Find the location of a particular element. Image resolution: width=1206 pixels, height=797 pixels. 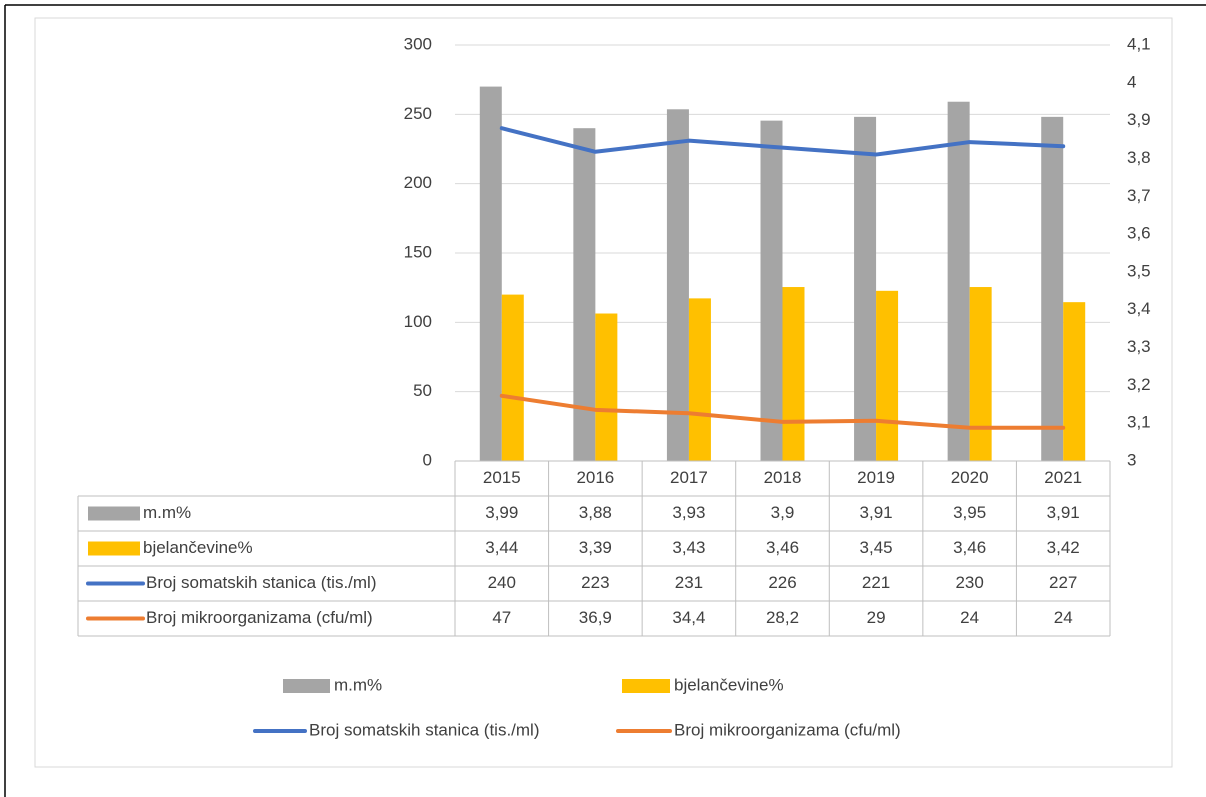

table-cell: 231 is located at coordinates (689, 582).